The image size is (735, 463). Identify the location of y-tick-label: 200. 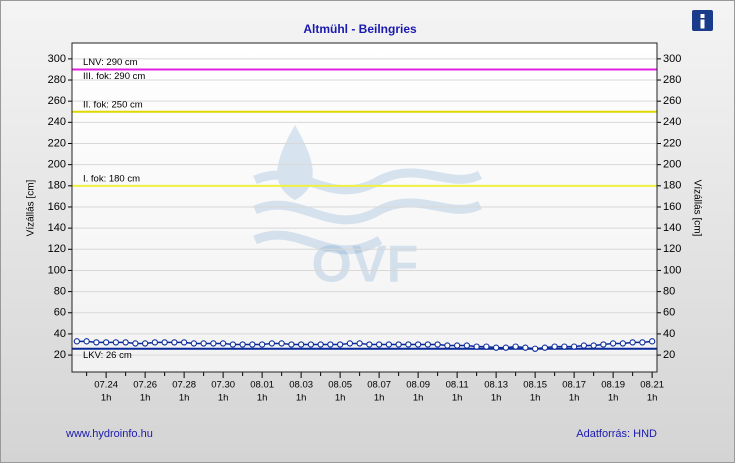
(57, 165).